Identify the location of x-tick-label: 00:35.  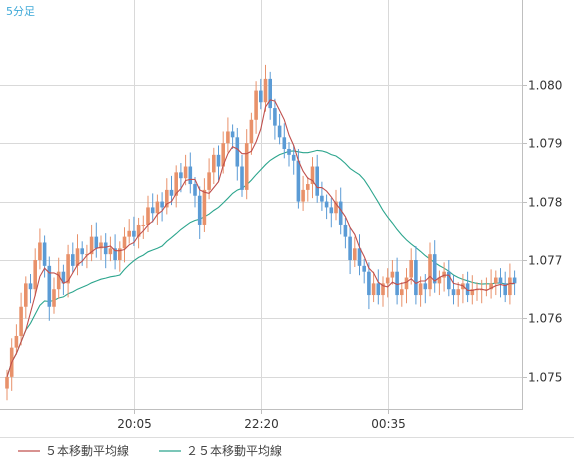
(388, 424).